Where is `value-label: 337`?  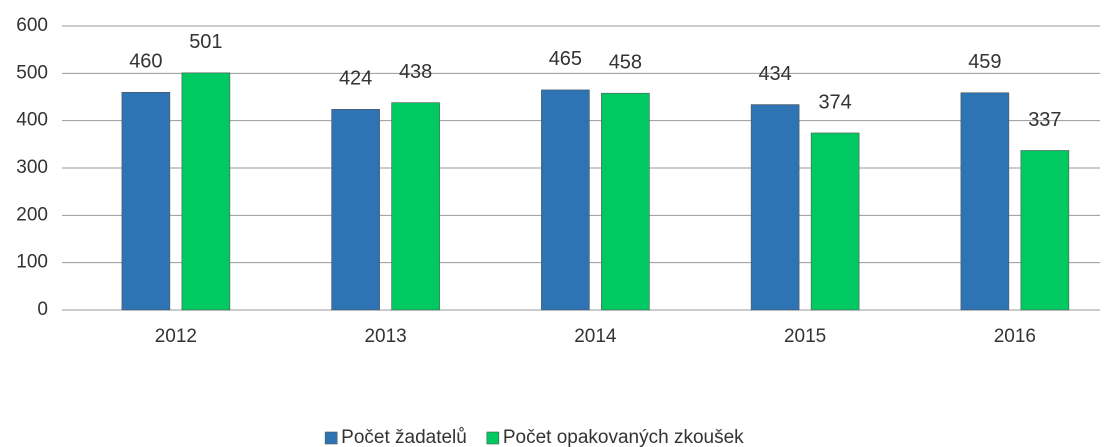 value-label: 337 is located at coordinates (1044, 120).